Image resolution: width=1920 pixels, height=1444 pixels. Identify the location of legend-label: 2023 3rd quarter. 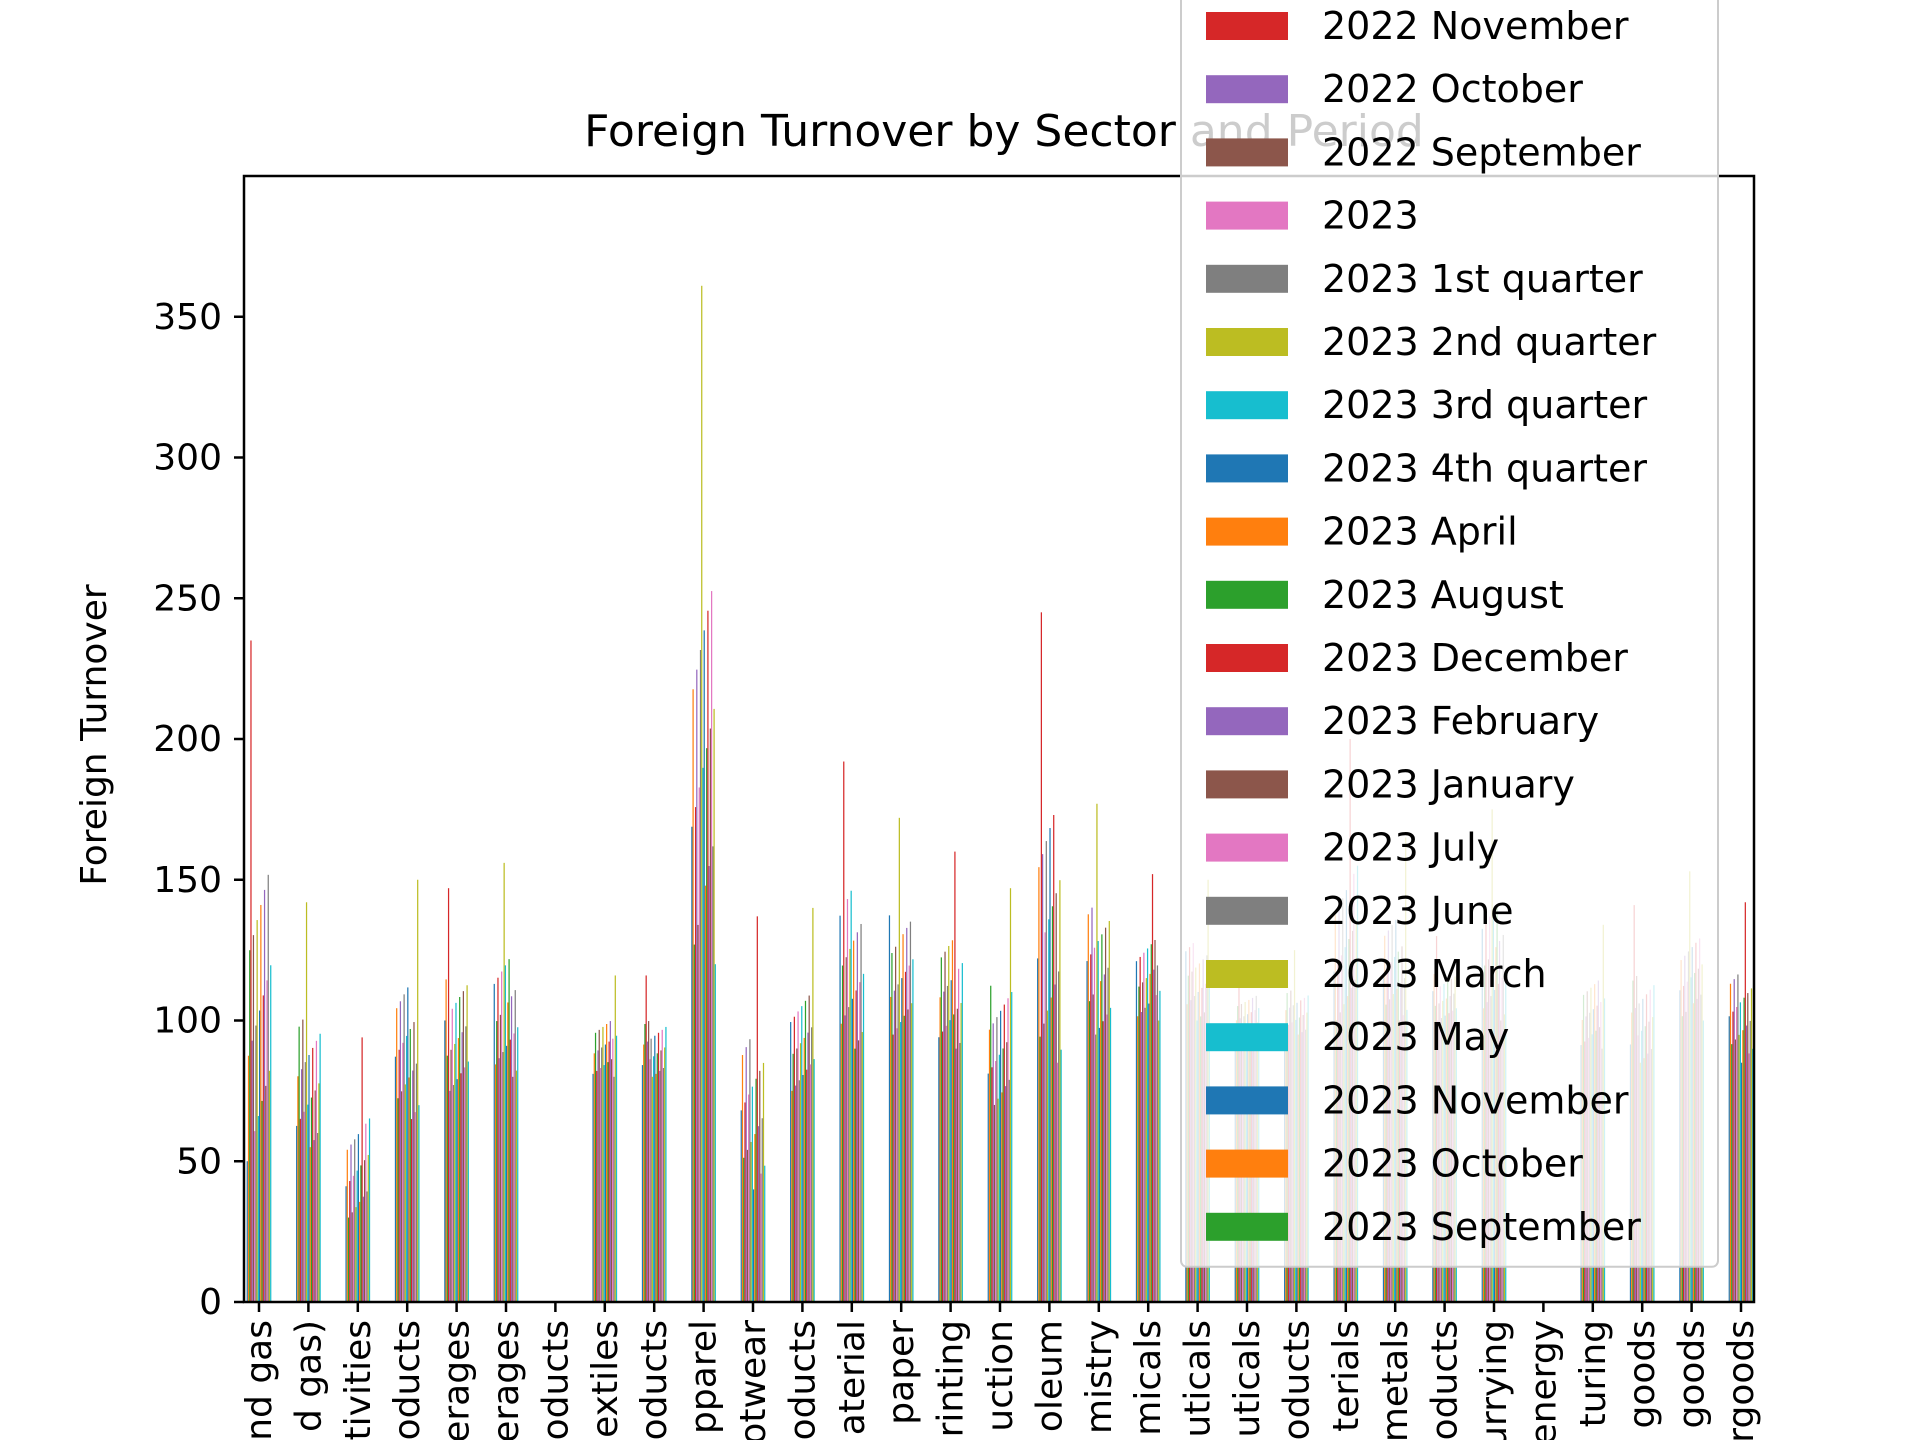
(1485, 405).